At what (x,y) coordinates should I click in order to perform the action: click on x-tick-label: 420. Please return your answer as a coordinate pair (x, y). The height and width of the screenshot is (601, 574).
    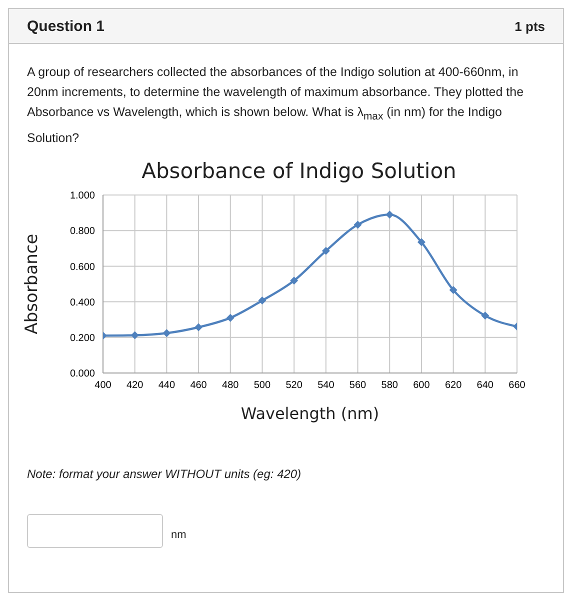
    Looking at the image, I should click on (135, 386).